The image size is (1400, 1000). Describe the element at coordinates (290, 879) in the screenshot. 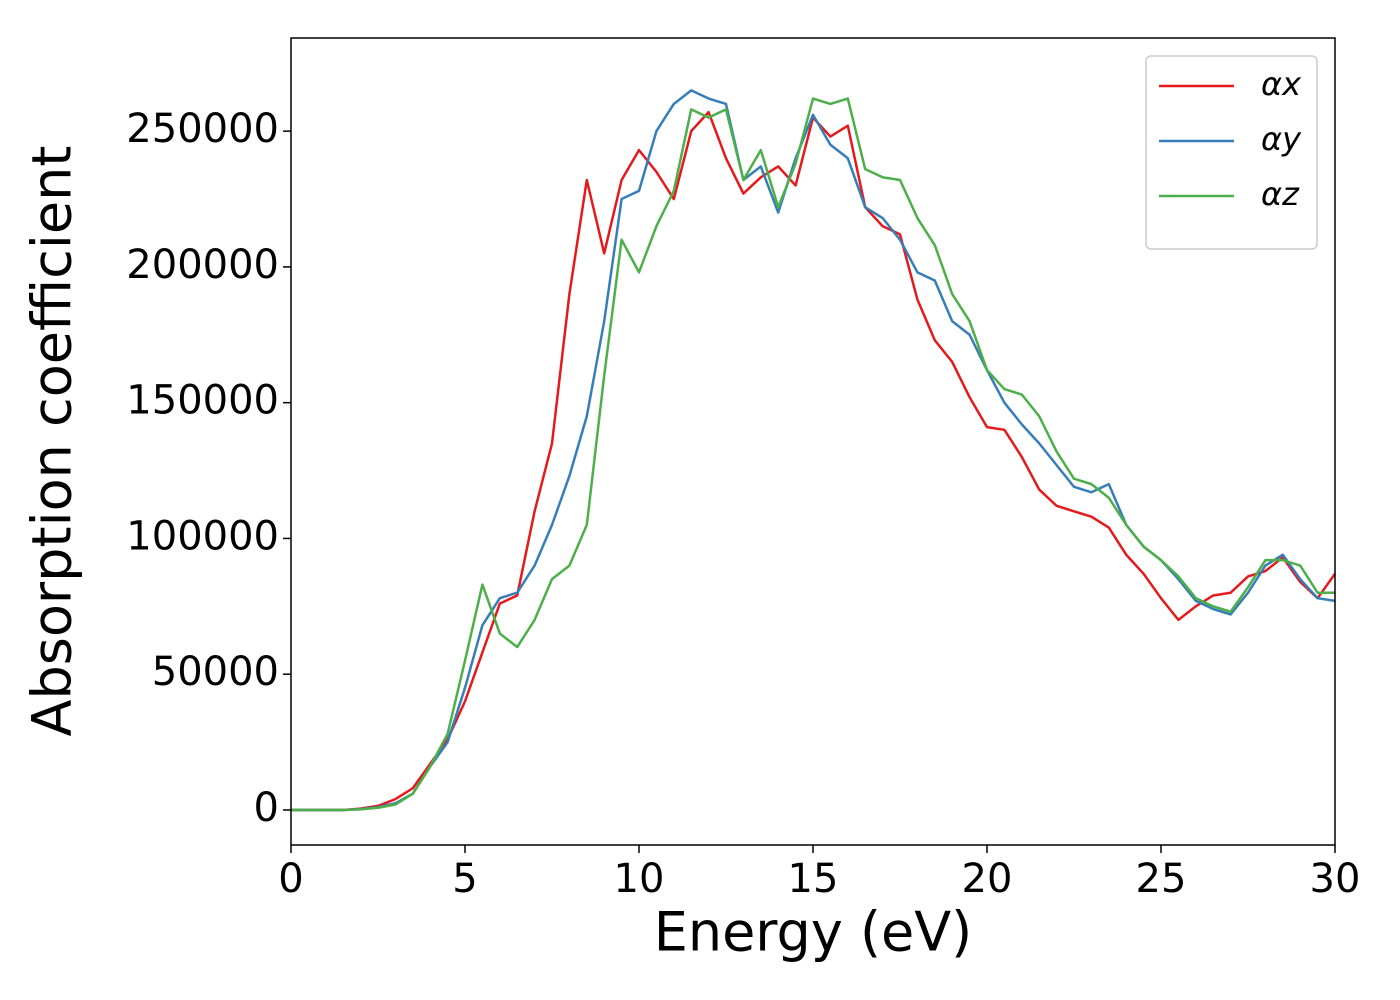

I see `x-tick-label: 0` at that location.